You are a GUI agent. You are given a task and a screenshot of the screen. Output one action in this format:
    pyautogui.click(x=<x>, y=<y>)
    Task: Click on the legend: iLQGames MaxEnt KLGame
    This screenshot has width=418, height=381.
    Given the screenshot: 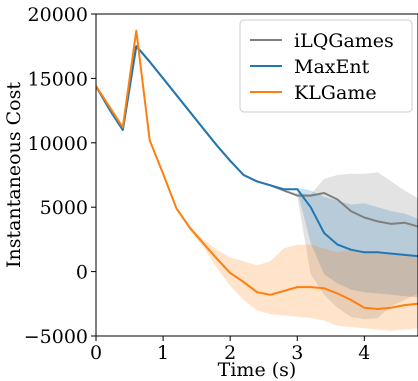 What is the action you would take?
    pyautogui.click(x=326, y=66)
    